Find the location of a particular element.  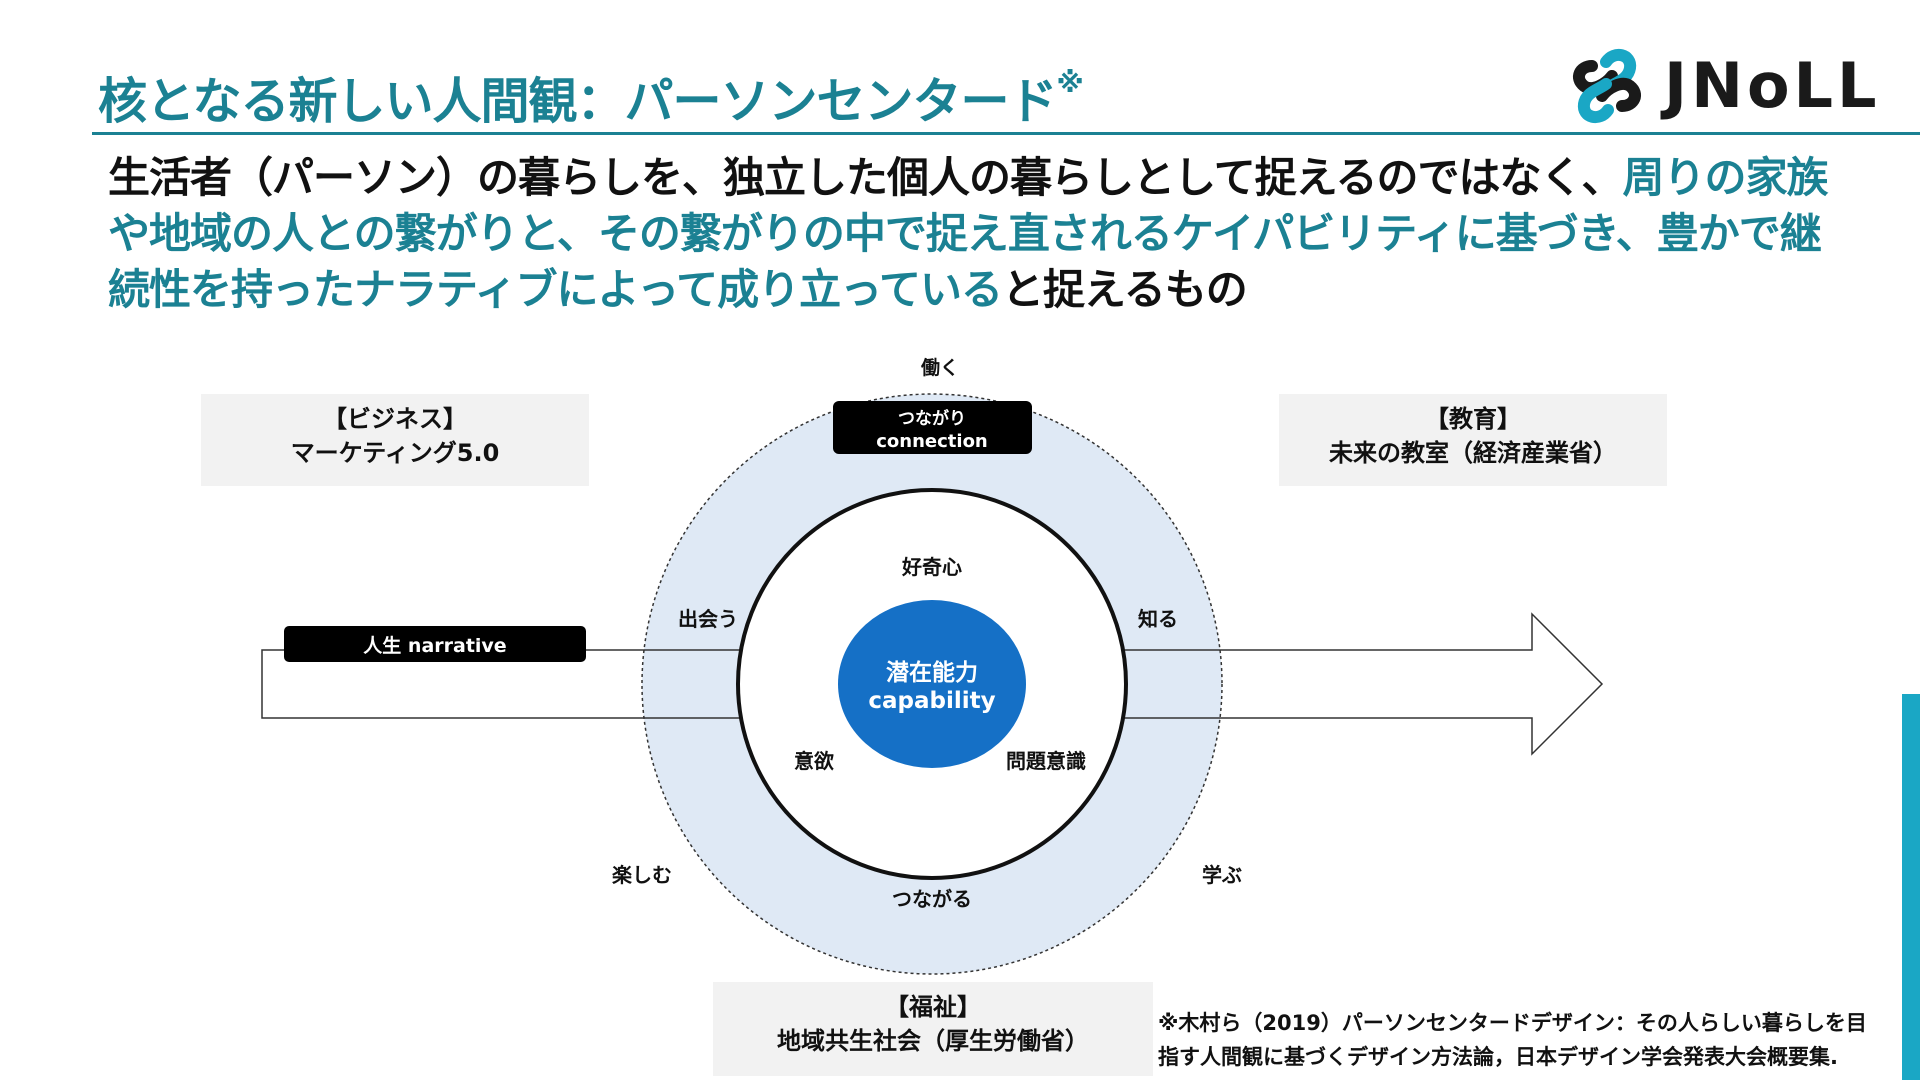

education-box-heading: 【教育】 is located at coordinates (1473, 419).